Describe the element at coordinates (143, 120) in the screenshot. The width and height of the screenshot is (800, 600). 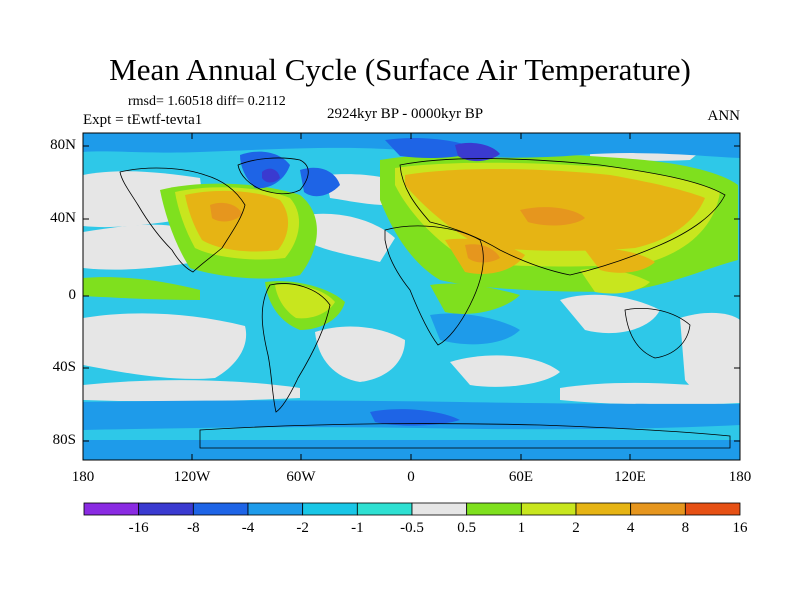
I see `experiment-label: Expt = tEwtf-tevta1` at that location.